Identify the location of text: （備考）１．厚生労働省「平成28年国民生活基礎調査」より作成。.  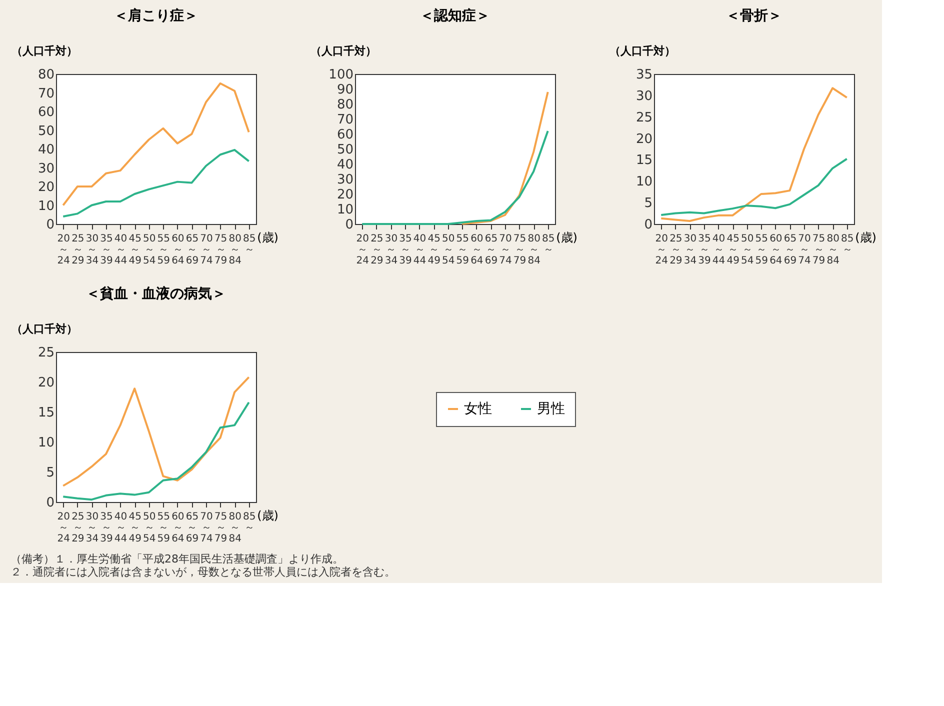
(177, 559).